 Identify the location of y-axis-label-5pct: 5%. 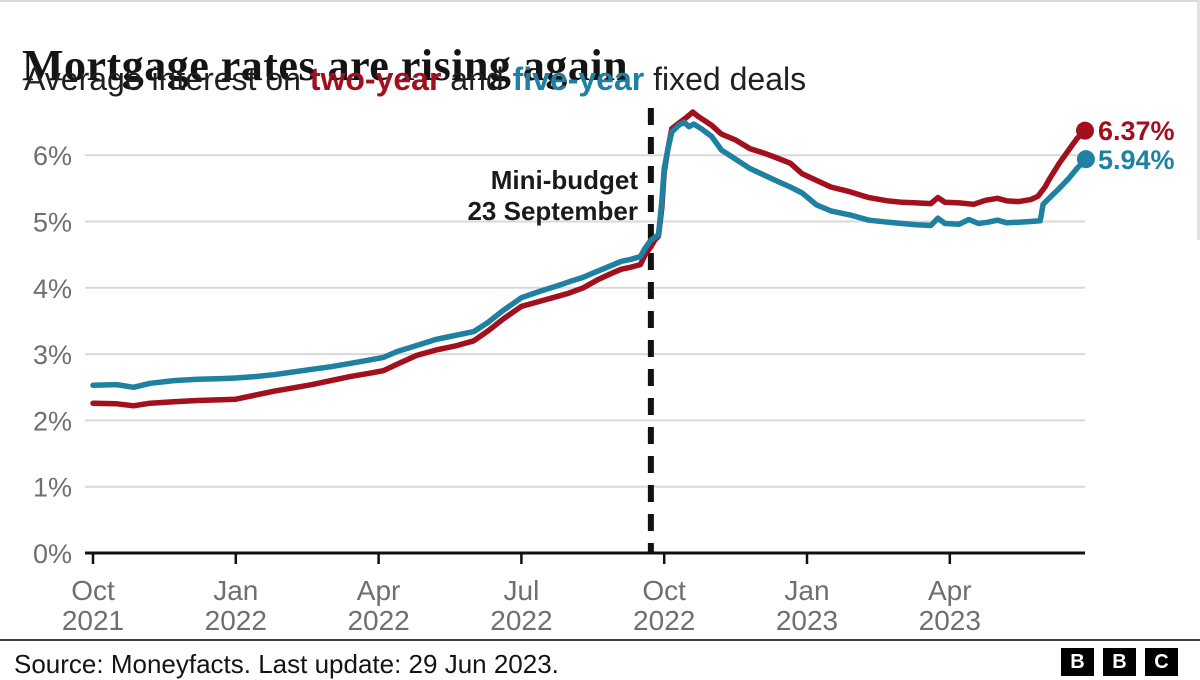
(52, 223).